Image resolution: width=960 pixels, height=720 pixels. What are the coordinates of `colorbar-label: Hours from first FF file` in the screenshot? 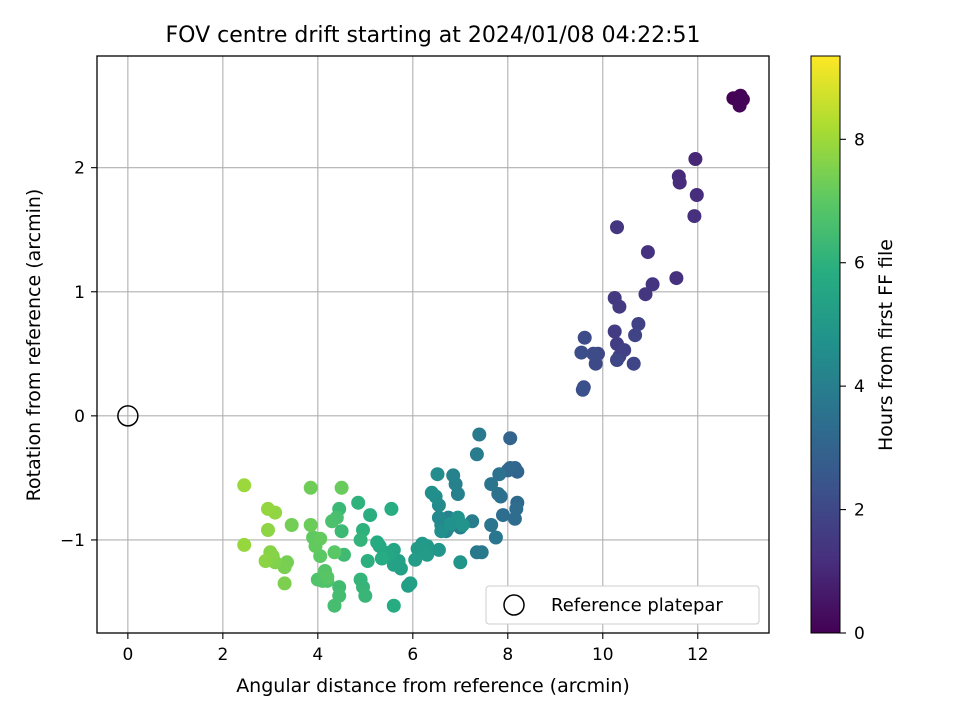 It's located at (886, 345).